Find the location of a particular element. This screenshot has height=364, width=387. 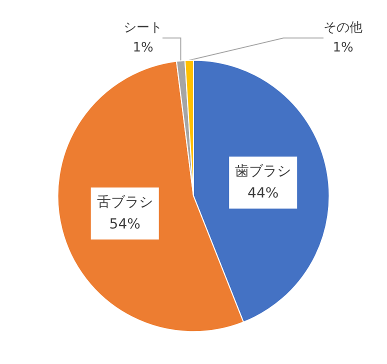

slice-label: その他 is located at coordinates (343, 28).